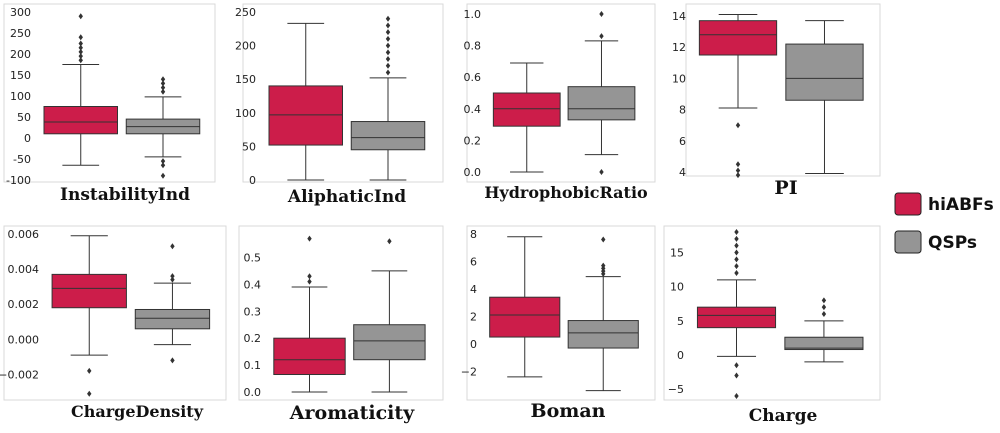 This screenshot has height=433, width=1000. Describe the element at coordinates (253, 257) in the screenshot. I see `y-tick-label: 0.5` at that location.